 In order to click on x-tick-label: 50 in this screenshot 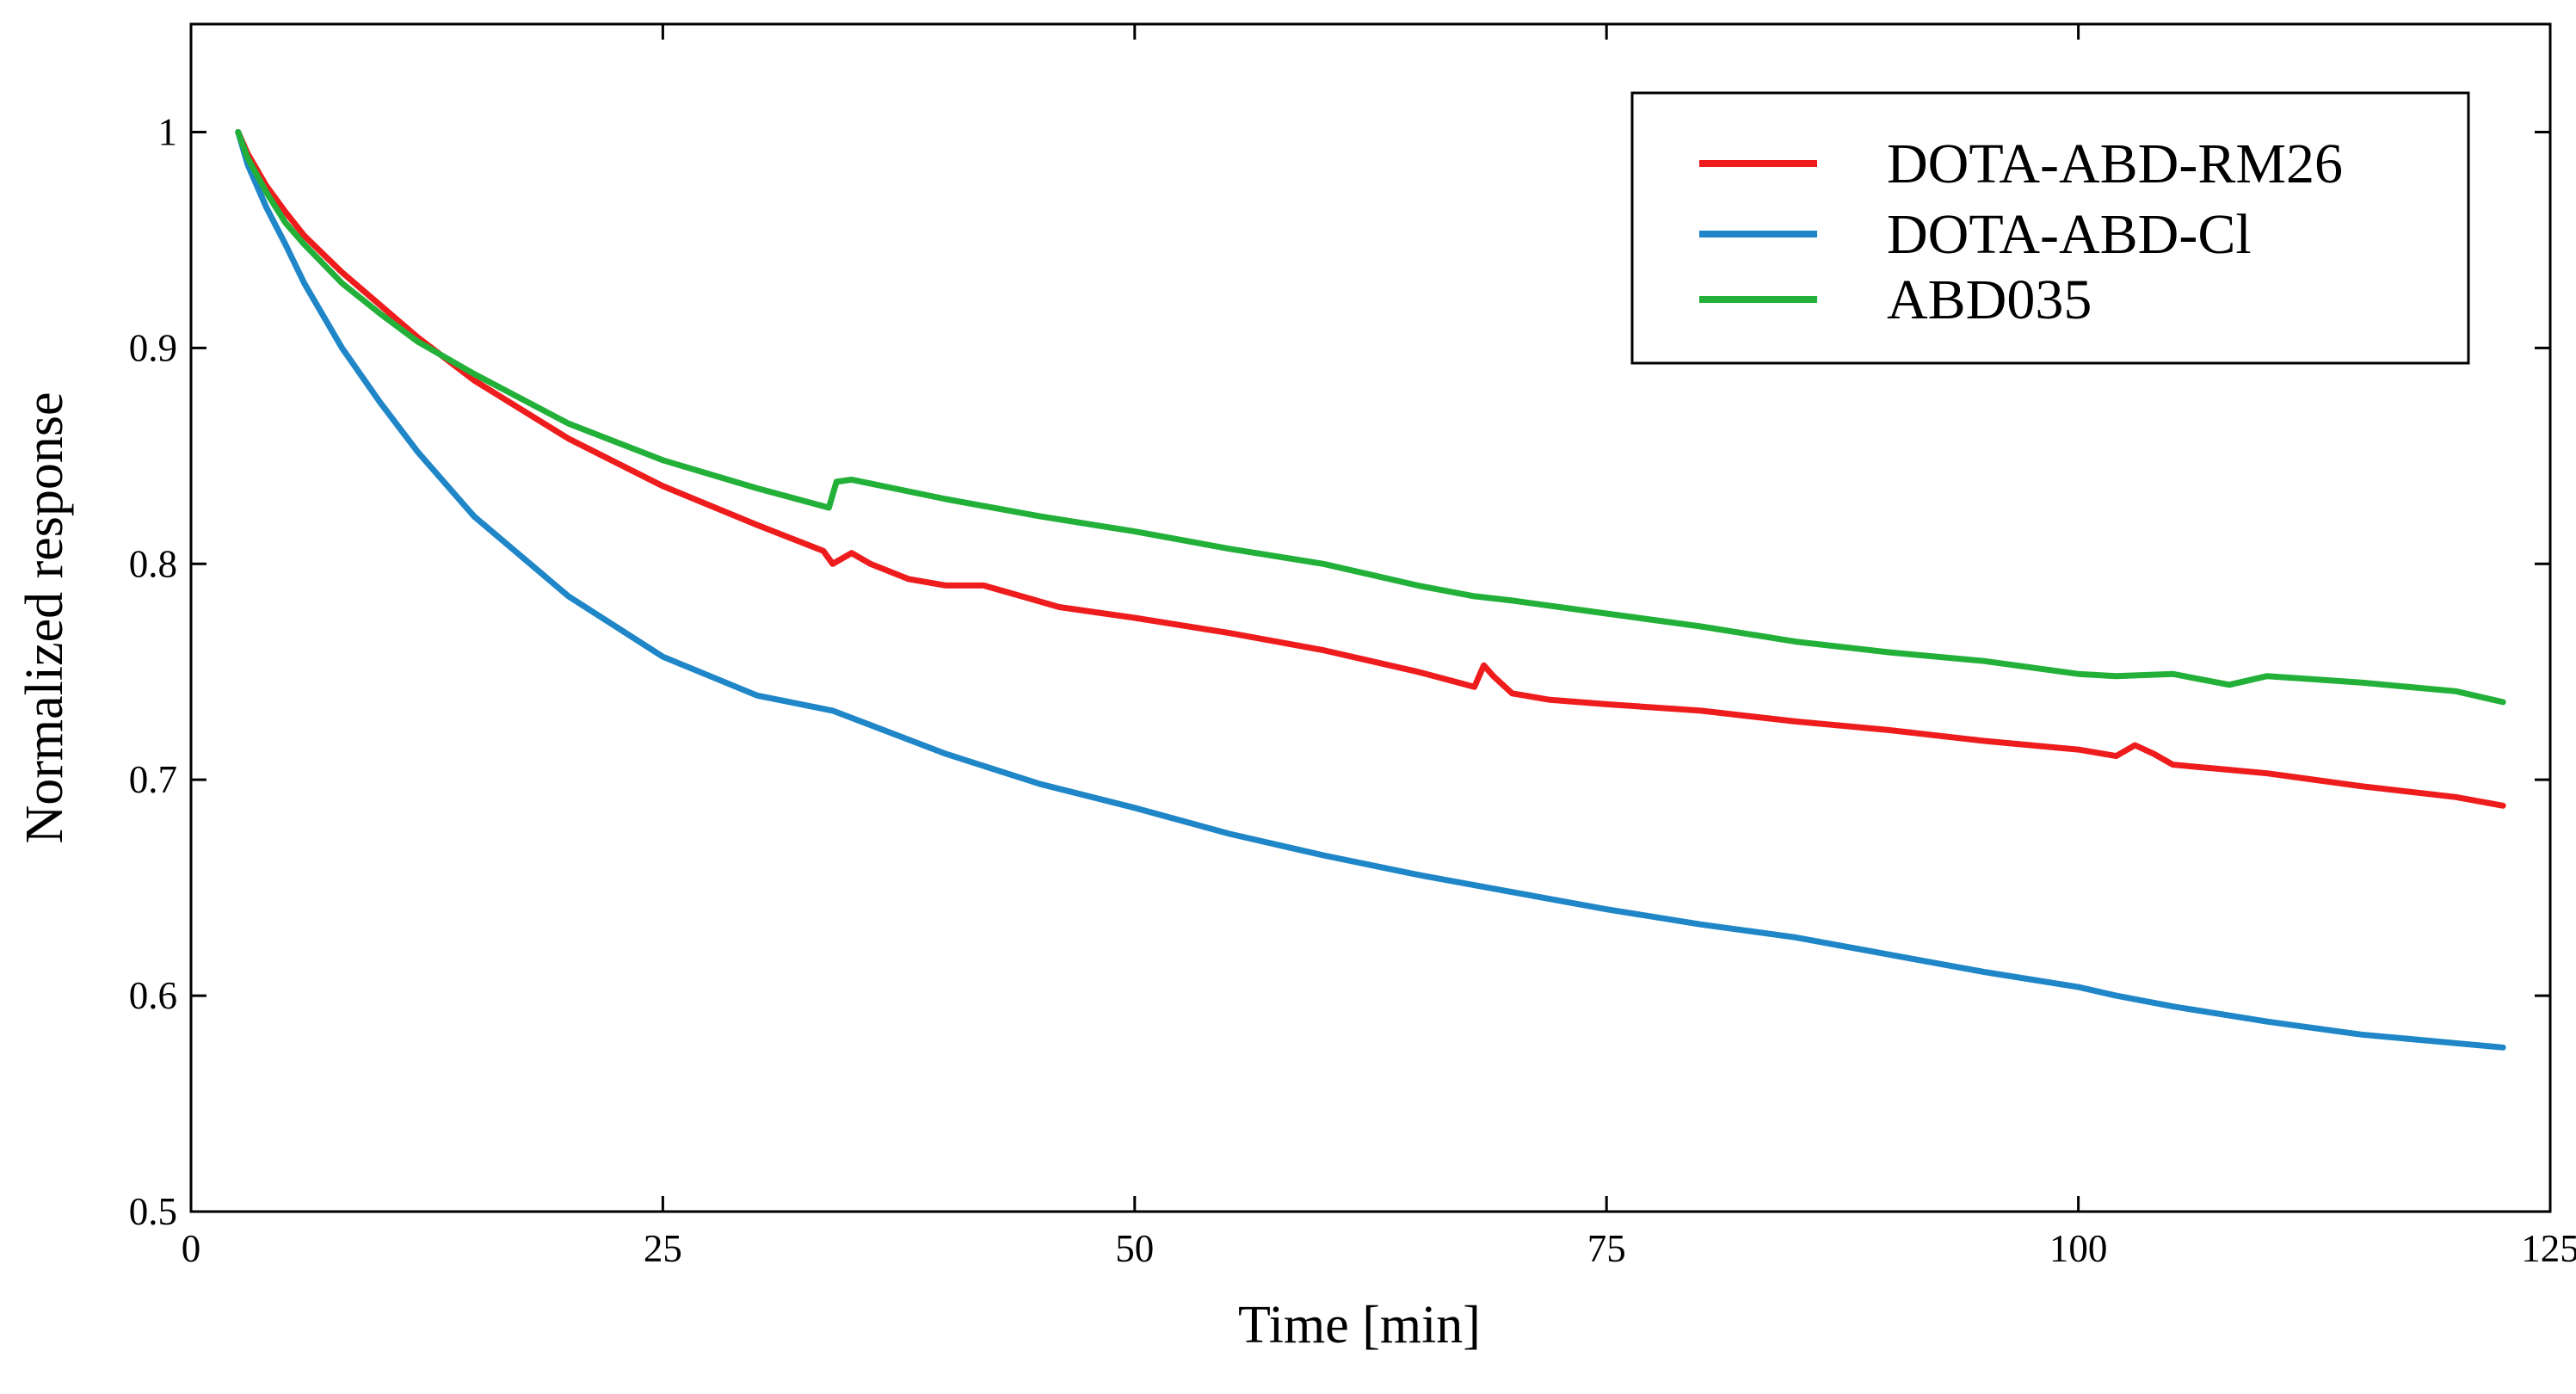, I will do `click(1134, 1248)`.